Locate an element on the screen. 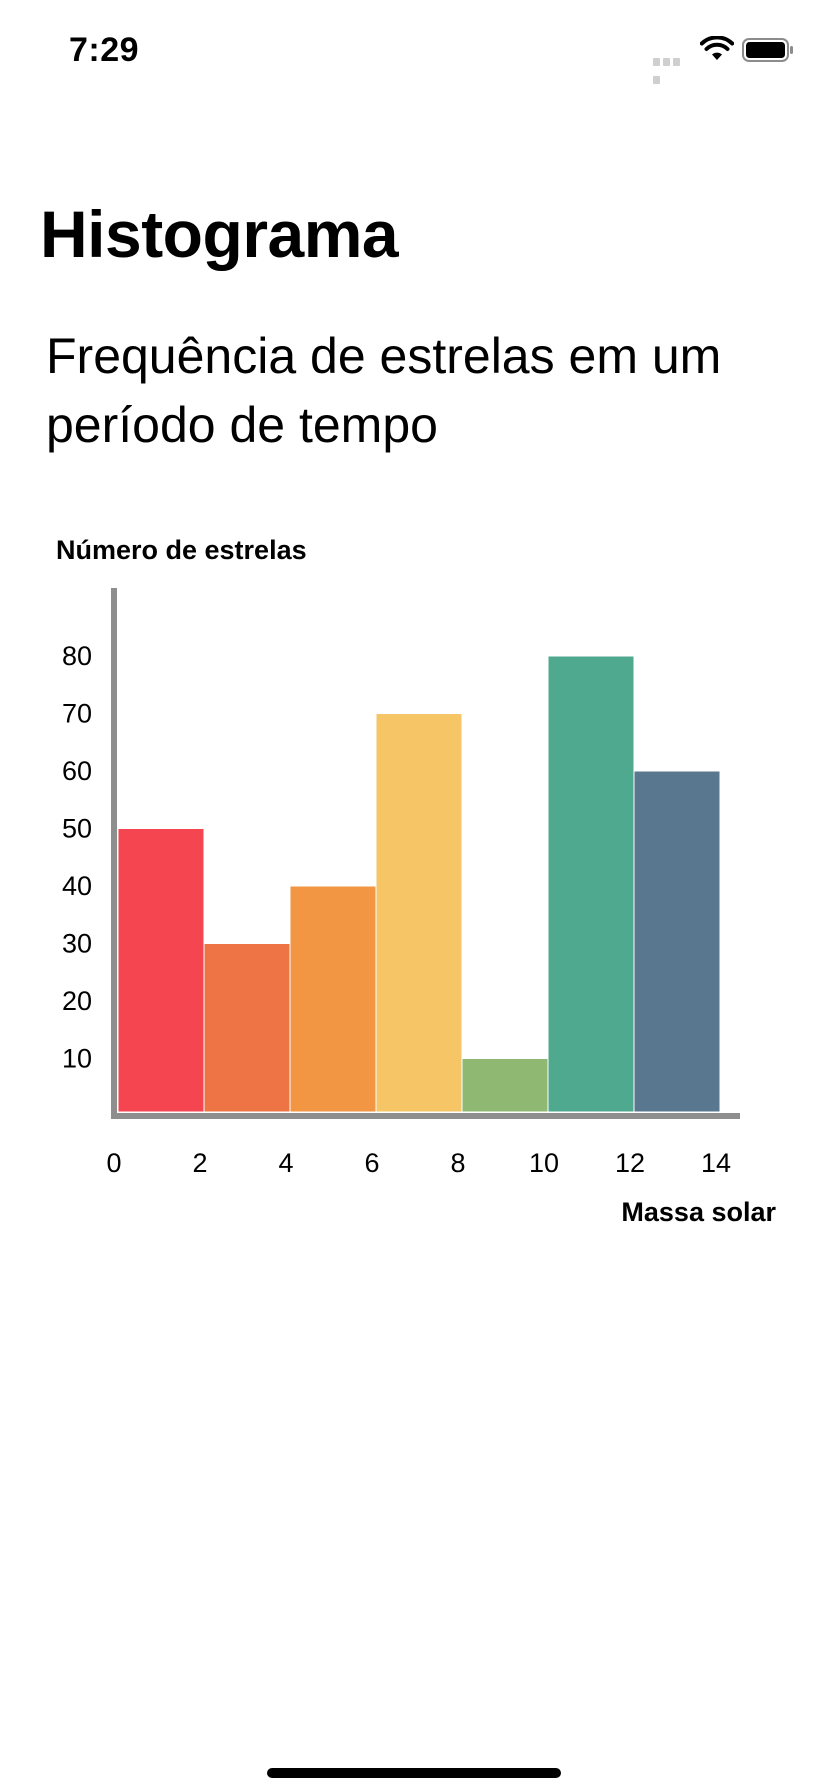 This screenshot has height=1792, width=828. y-axis-label: Número de estrelas is located at coordinates (181, 550).